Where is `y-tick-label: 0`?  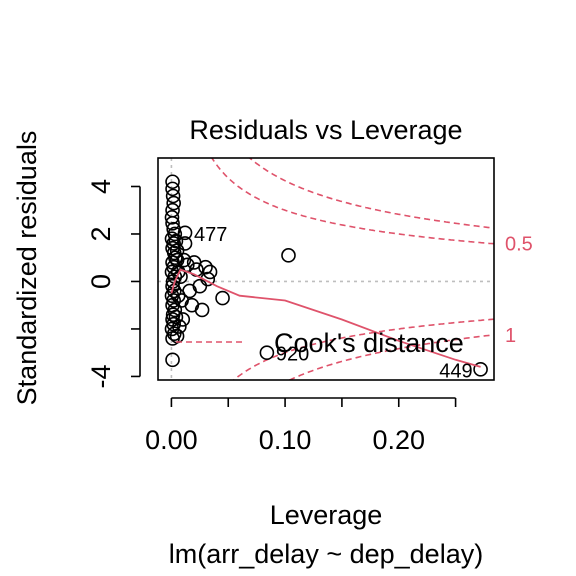 y-tick-label: 0 is located at coordinates (101, 281).